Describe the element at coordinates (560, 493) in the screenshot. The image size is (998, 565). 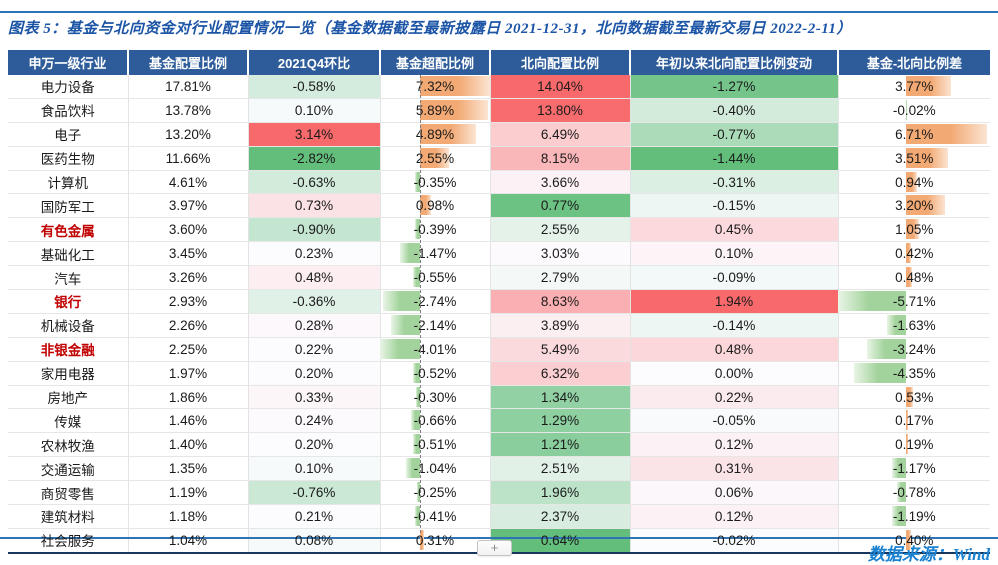
I see `north-alloc-cell: 1.96%` at that location.